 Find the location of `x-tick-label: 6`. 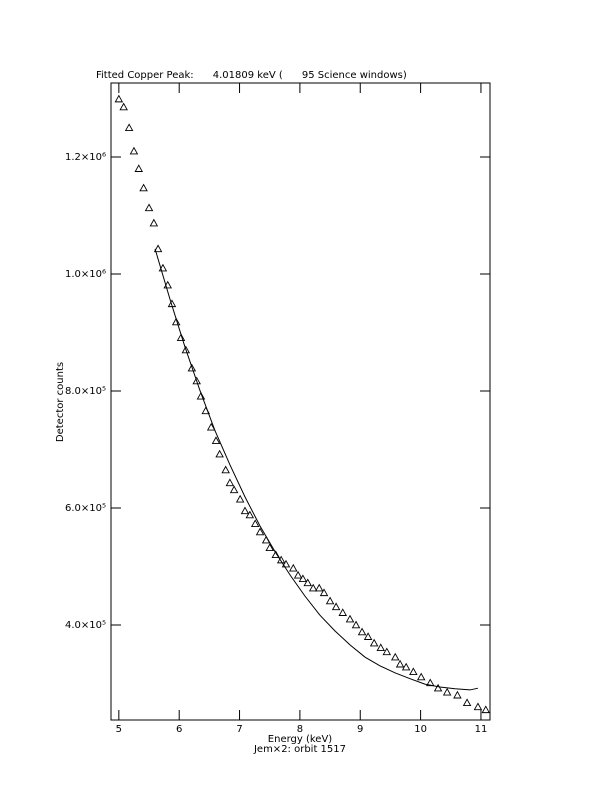

x-tick-label: 6 is located at coordinates (179, 729).